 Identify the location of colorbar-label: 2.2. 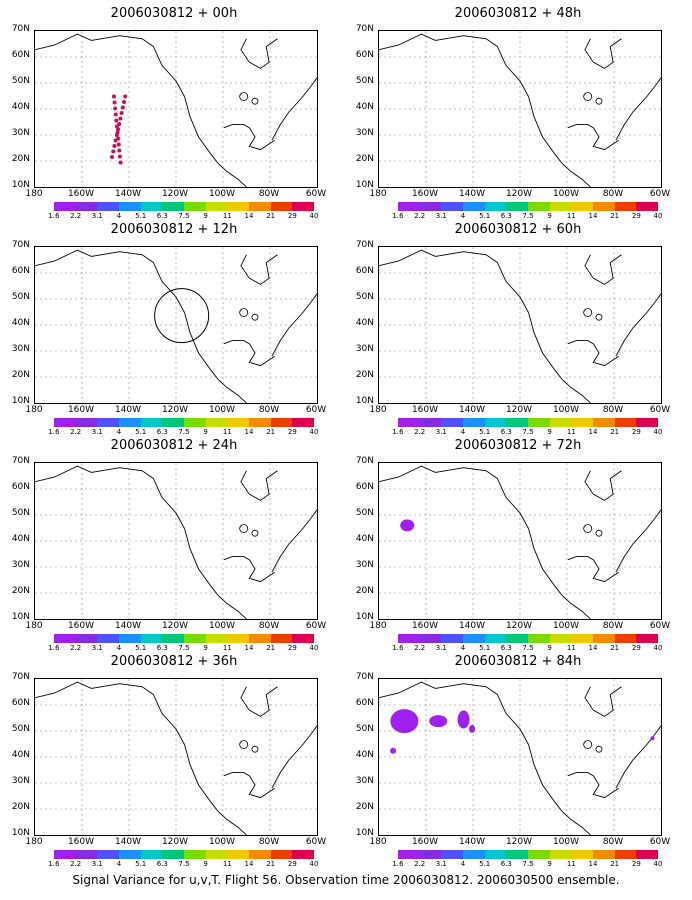
(76, 216).